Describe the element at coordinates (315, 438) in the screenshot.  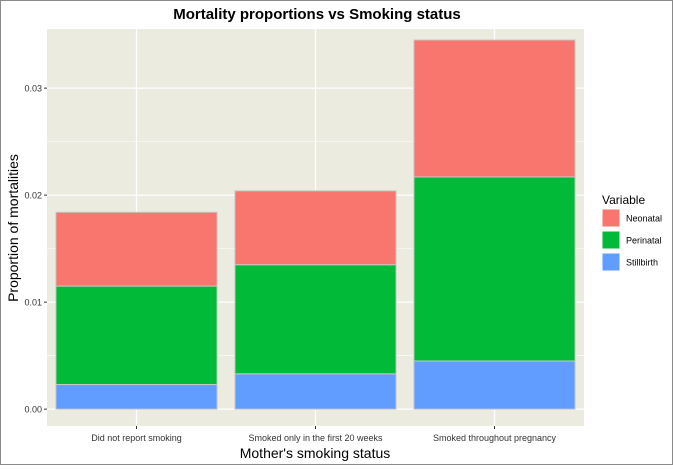
I see `x-tick-label: Smoked only in the first 20 weeks` at that location.